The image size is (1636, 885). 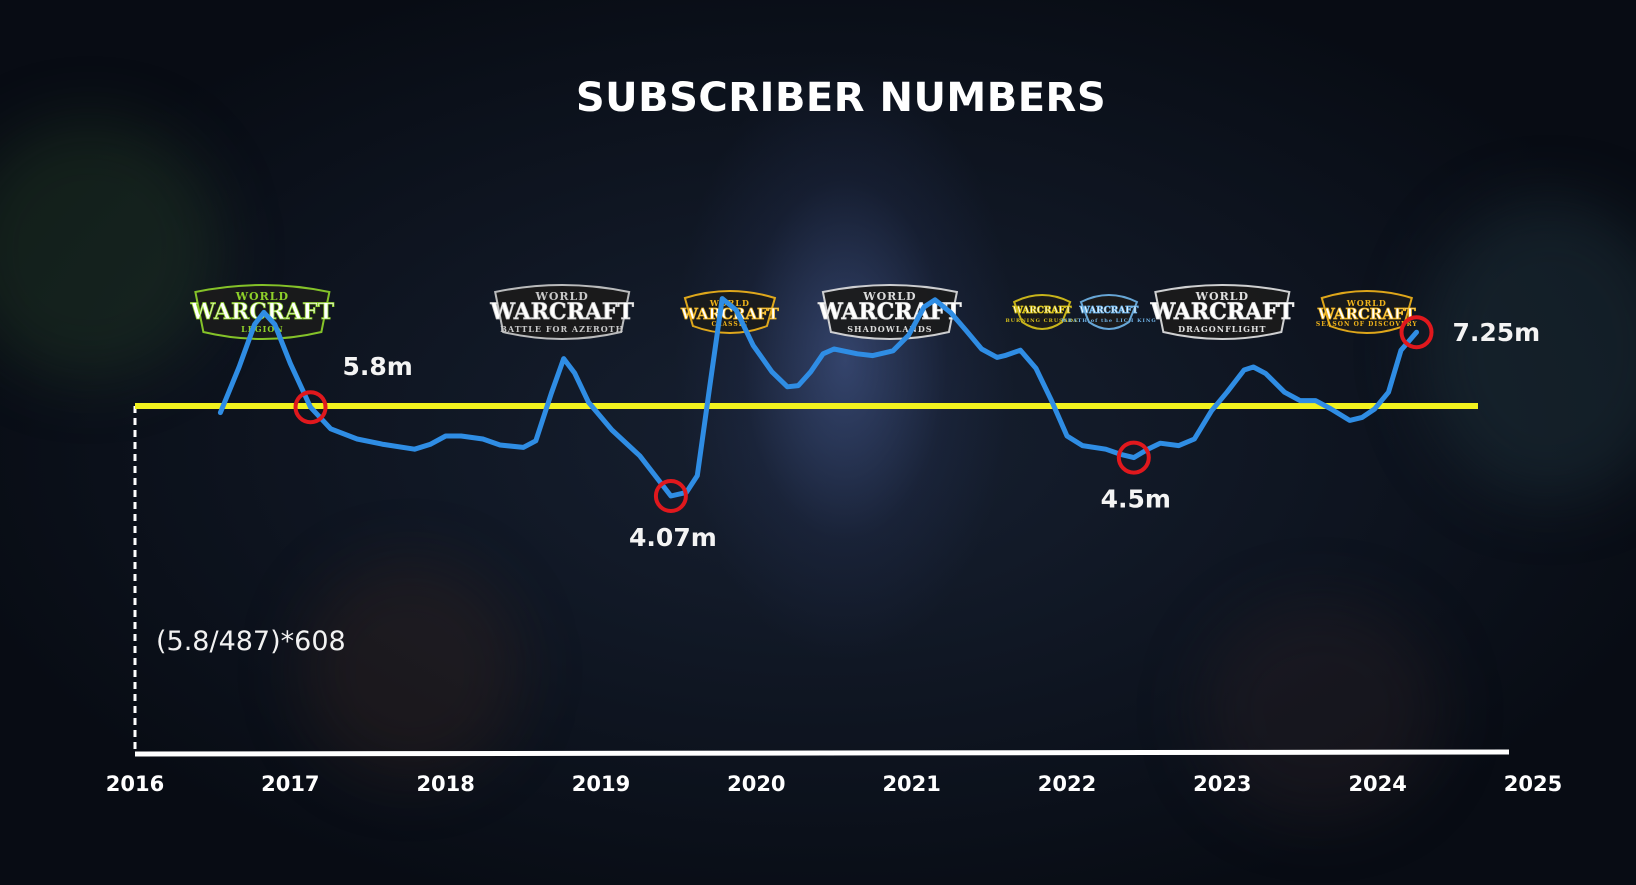 I want to click on x-tick-labels: 2016 2017 2018 2019 2020 2021 2022 2023 2024 2025, so click(x=834, y=784).